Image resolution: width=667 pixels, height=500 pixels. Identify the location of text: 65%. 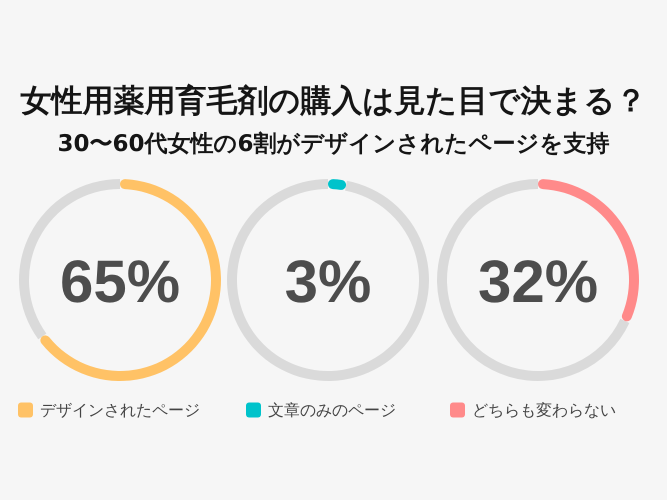
(120, 281).